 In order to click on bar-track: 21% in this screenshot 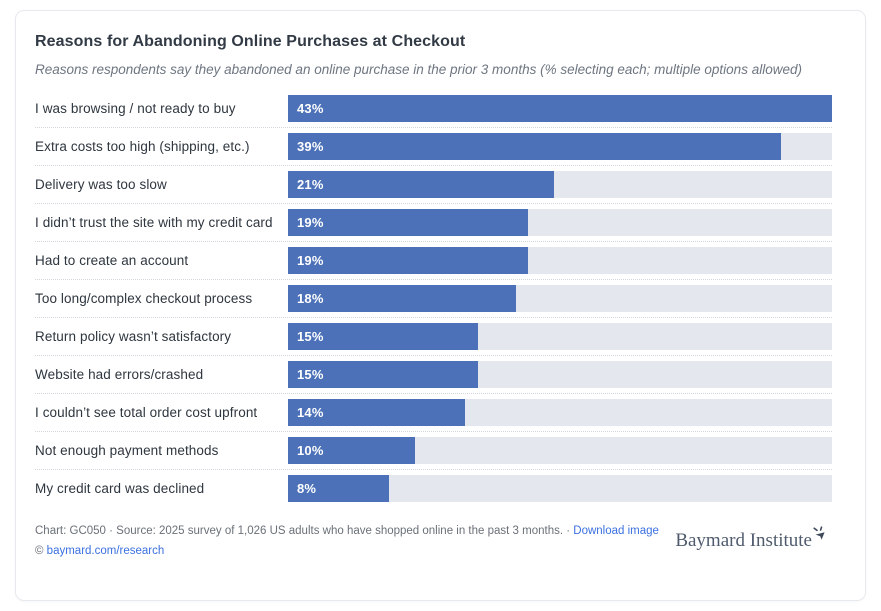, I will do `click(560, 184)`.